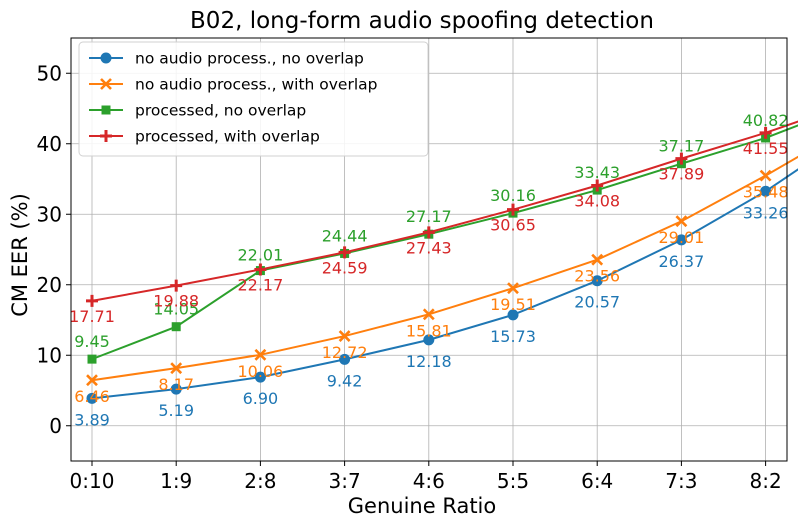 This screenshot has height=528, width=798. Describe the element at coordinates (681, 261) in the screenshot. I see `data-label: 26.37` at that location.